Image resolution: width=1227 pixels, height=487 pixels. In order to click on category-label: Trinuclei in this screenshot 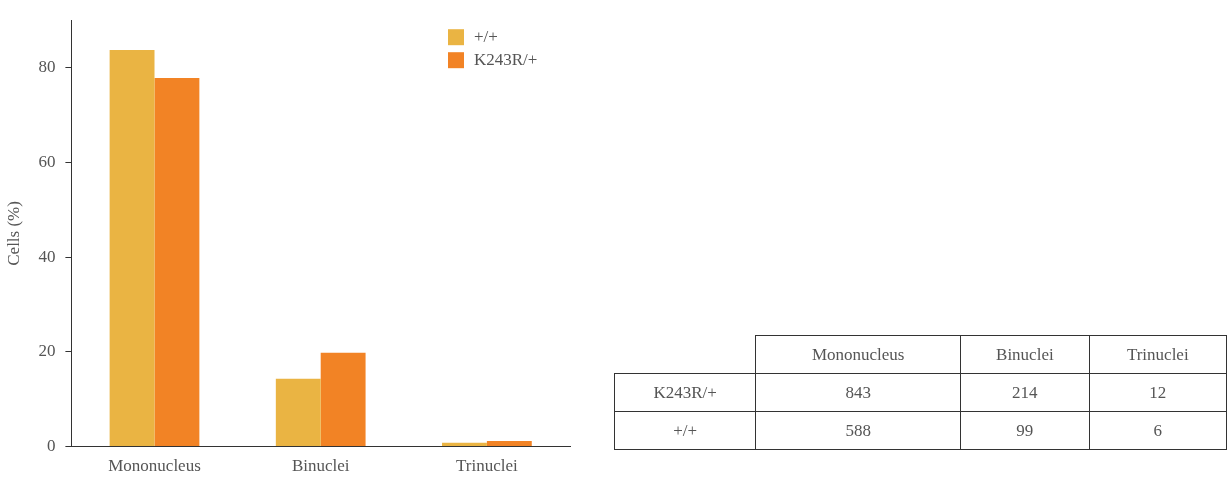, I will do `click(1158, 354)`.